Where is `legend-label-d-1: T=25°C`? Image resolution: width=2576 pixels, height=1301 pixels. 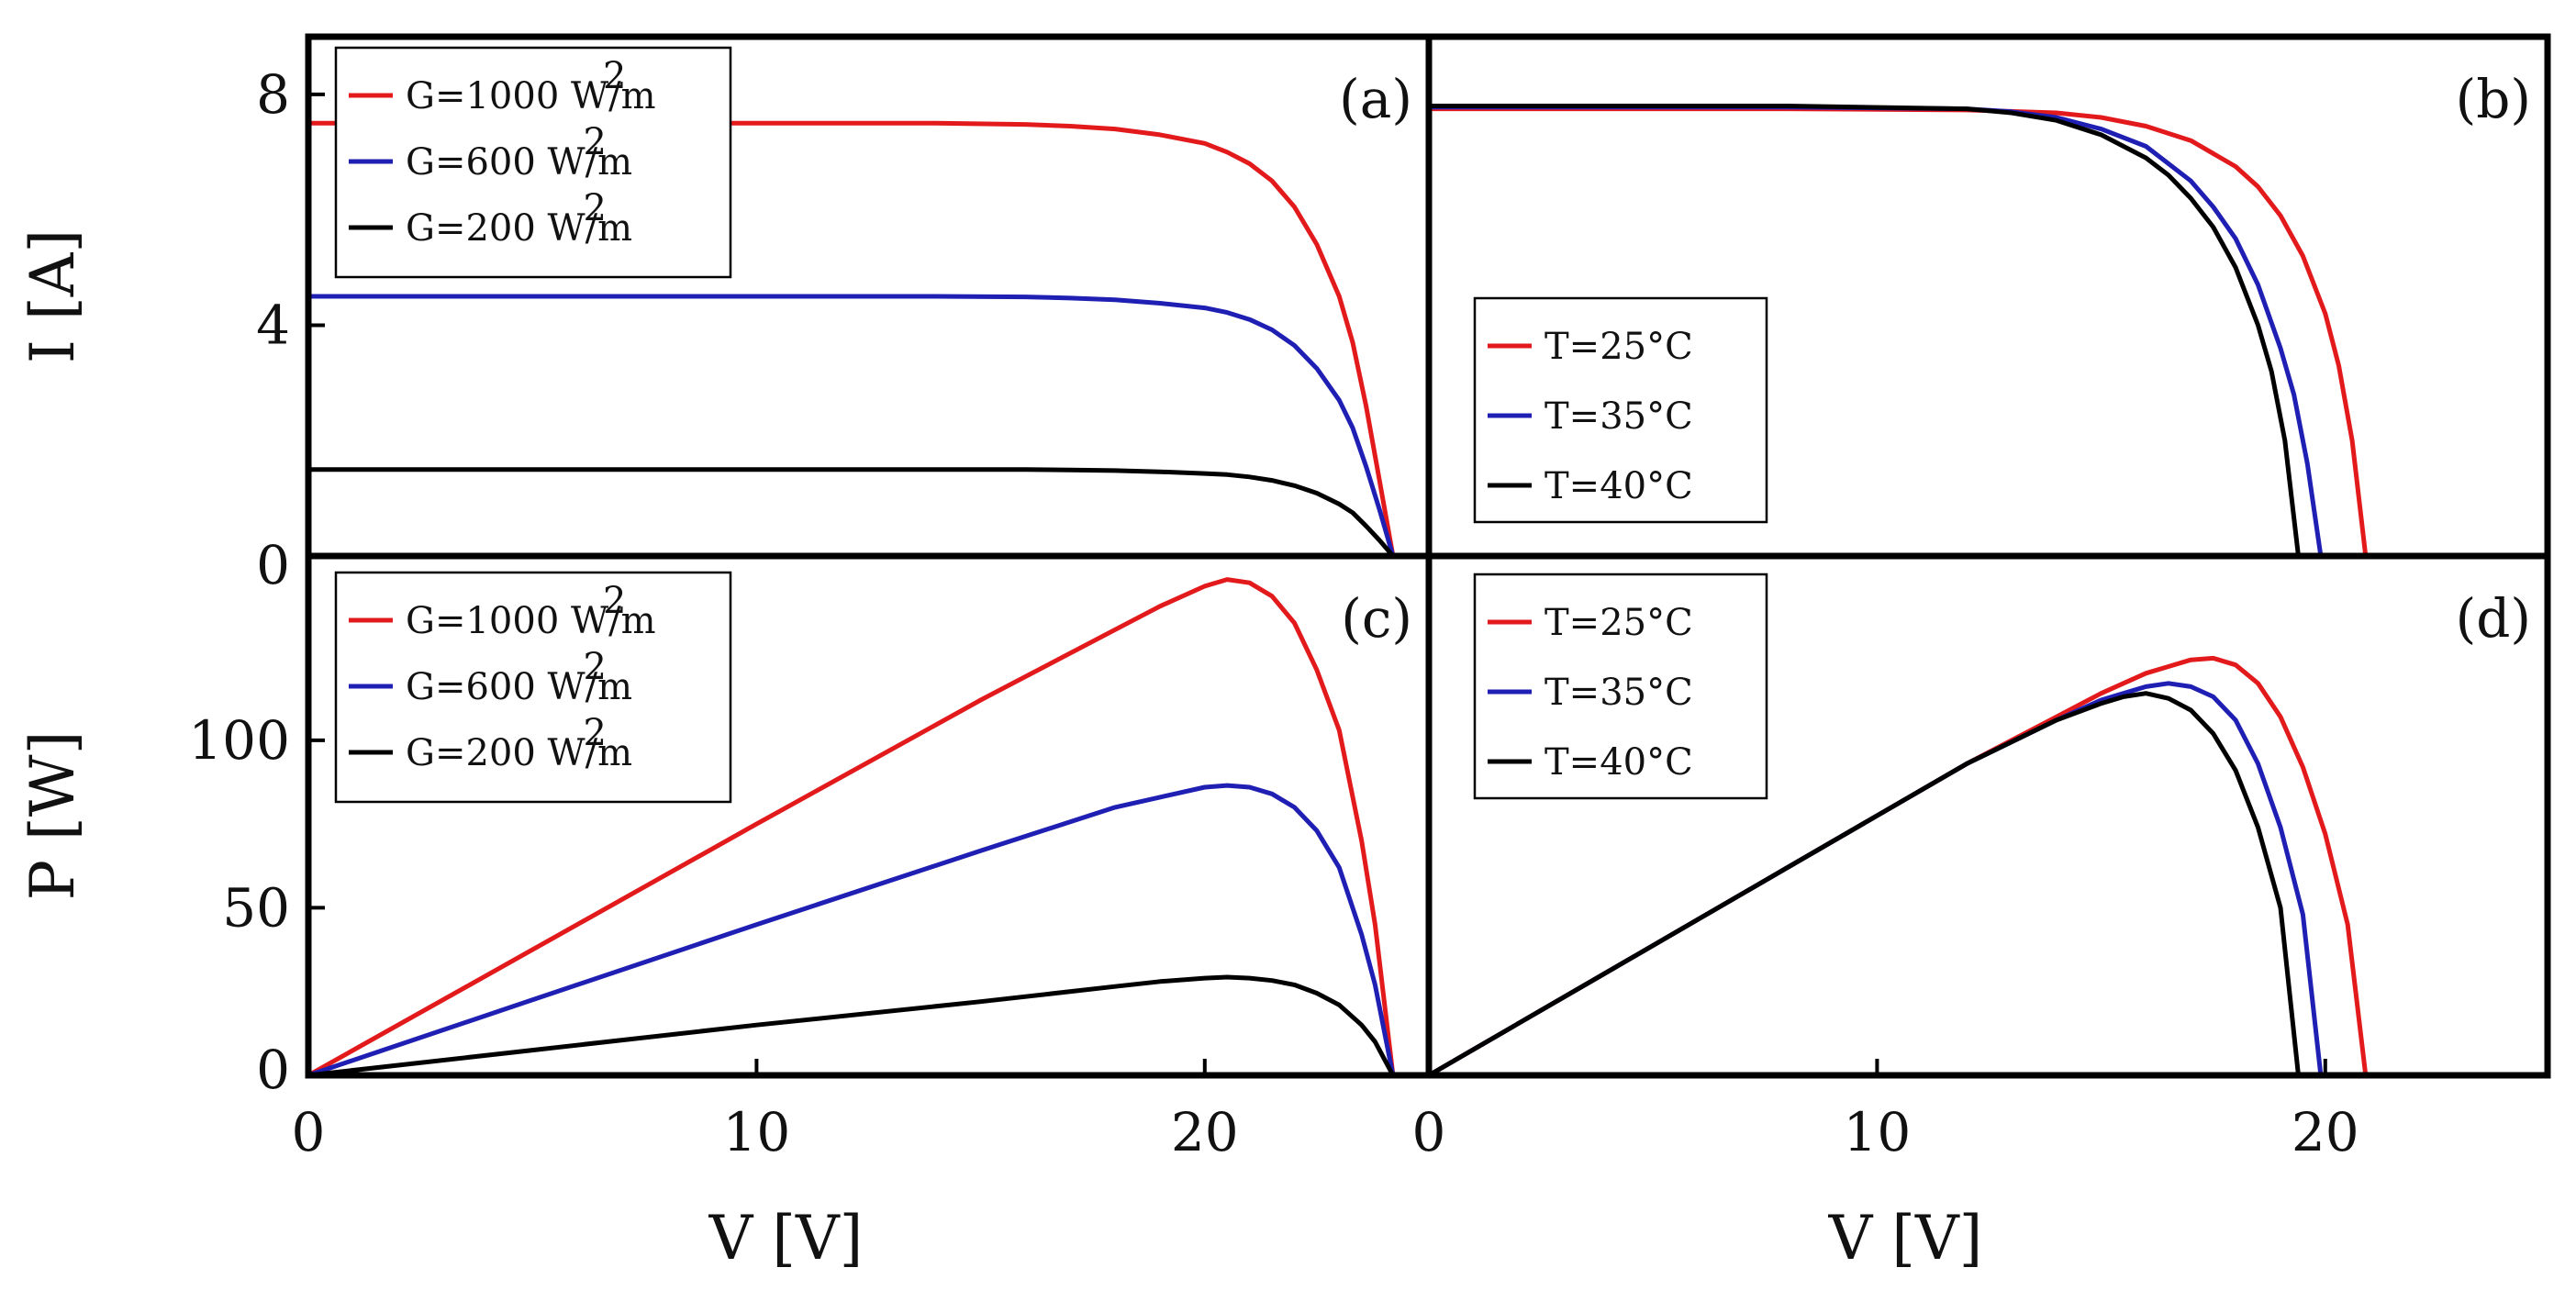
legend-label-d-1: T=25°C is located at coordinates (1618, 623).